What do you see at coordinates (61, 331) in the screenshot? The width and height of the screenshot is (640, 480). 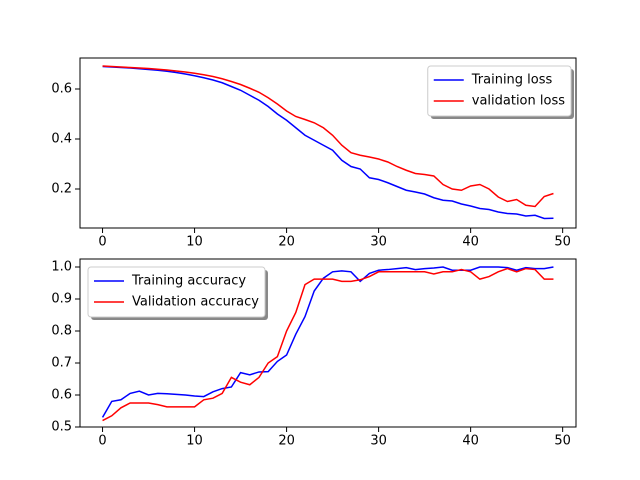 I see `y-tick-label: 0.8` at bounding box center [61, 331].